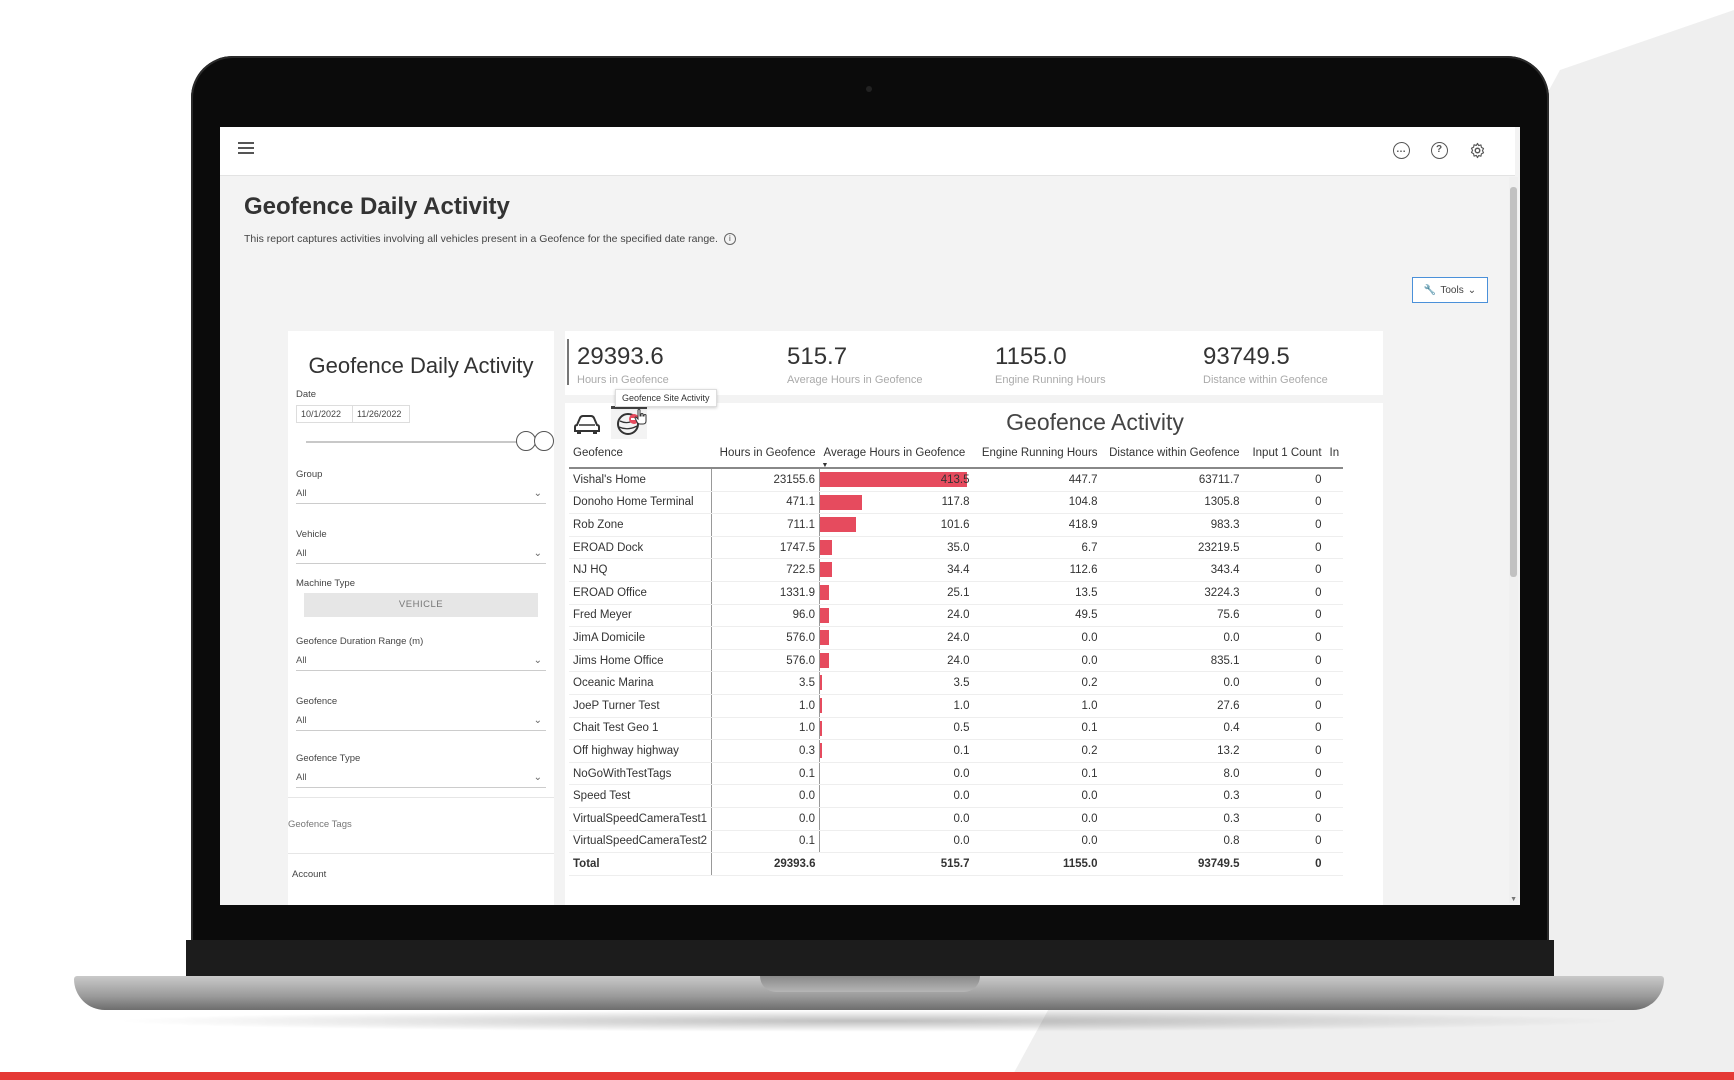 This screenshot has height=1080, width=1734. I want to click on geofence-tags-label: Geofence Tags, so click(320, 824).